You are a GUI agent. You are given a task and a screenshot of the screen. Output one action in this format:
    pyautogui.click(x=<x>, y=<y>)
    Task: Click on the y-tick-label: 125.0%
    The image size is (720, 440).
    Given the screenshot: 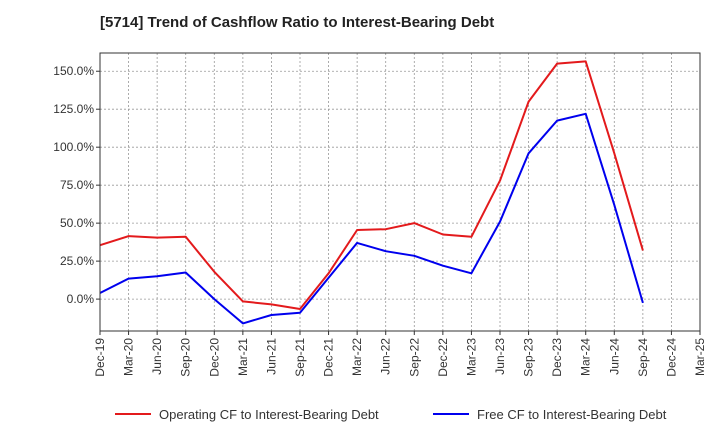 What is the action you would take?
    pyautogui.click(x=73, y=109)
    